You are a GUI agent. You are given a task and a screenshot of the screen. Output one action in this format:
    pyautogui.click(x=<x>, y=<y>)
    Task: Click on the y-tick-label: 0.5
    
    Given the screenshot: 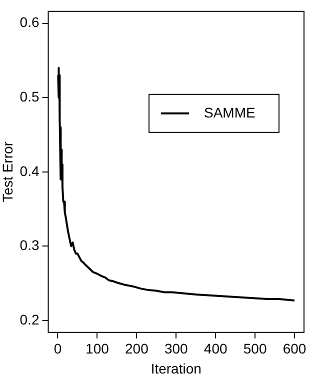 What is the action you would take?
    pyautogui.click(x=30, y=96)
    